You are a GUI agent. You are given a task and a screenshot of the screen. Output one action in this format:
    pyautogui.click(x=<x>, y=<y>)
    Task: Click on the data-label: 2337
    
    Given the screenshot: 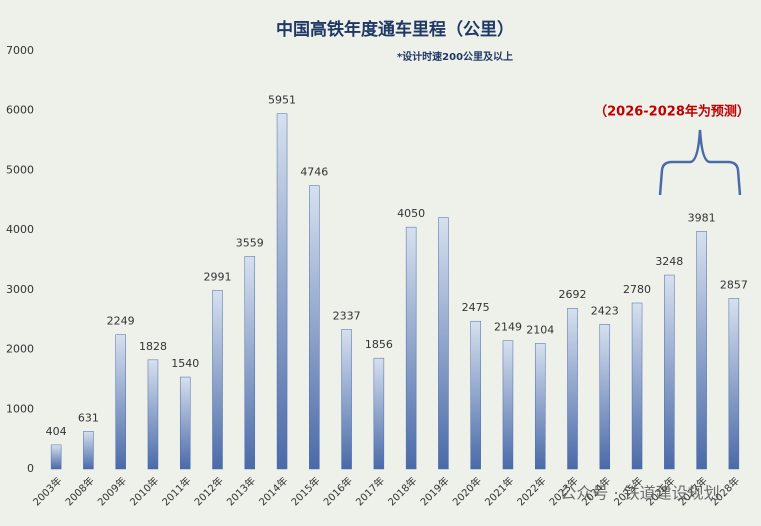 What is the action you would take?
    pyautogui.click(x=347, y=315)
    